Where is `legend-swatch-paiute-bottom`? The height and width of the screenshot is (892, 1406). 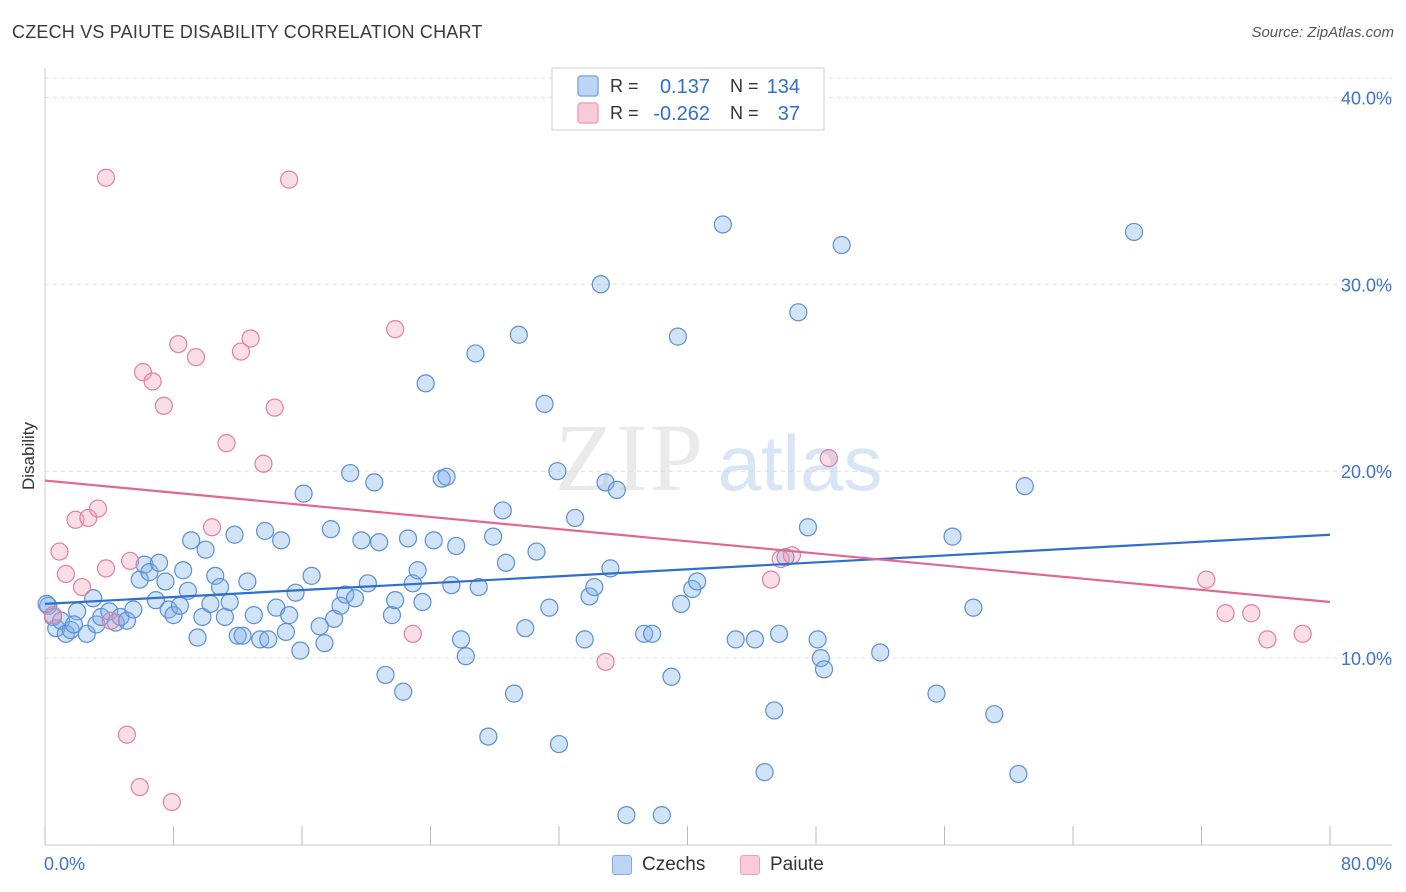
legend-swatch-paiute-bottom is located at coordinates (750, 865).